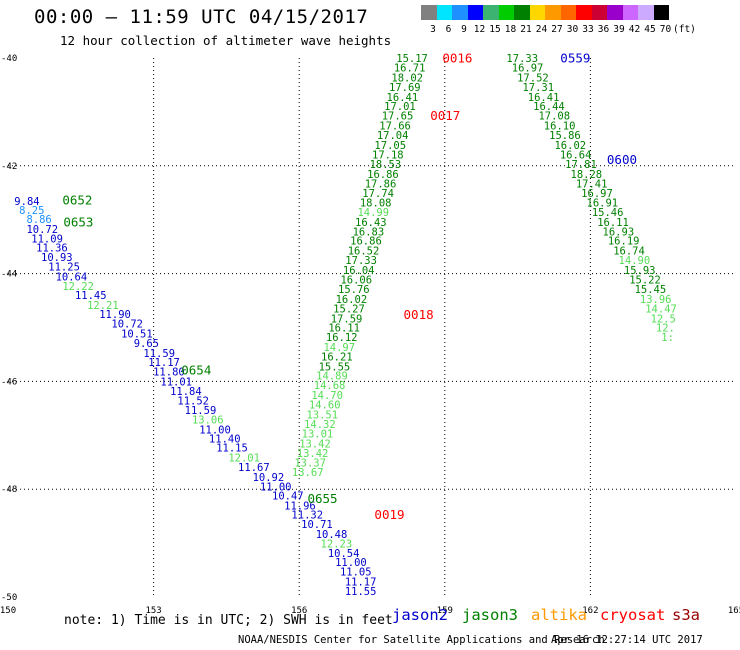 The height and width of the screenshot is (650, 740). What do you see at coordinates (38, 220) in the screenshot?
I see `wave-height-point: 8.86` at bounding box center [38, 220].